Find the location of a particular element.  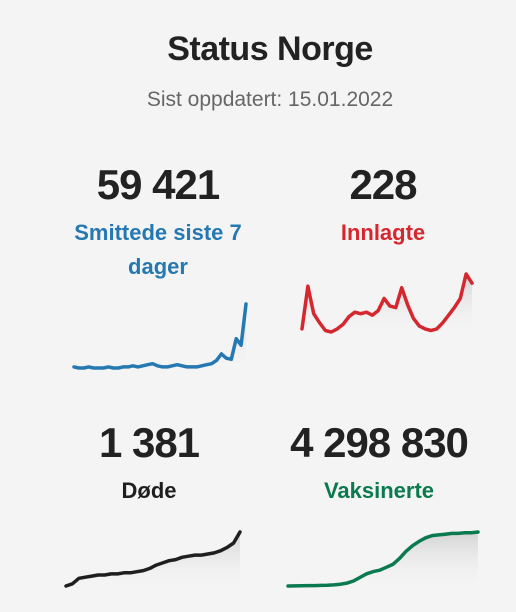

stat-hospitalized: 228 Innlagte is located at coordinates (383, 205).